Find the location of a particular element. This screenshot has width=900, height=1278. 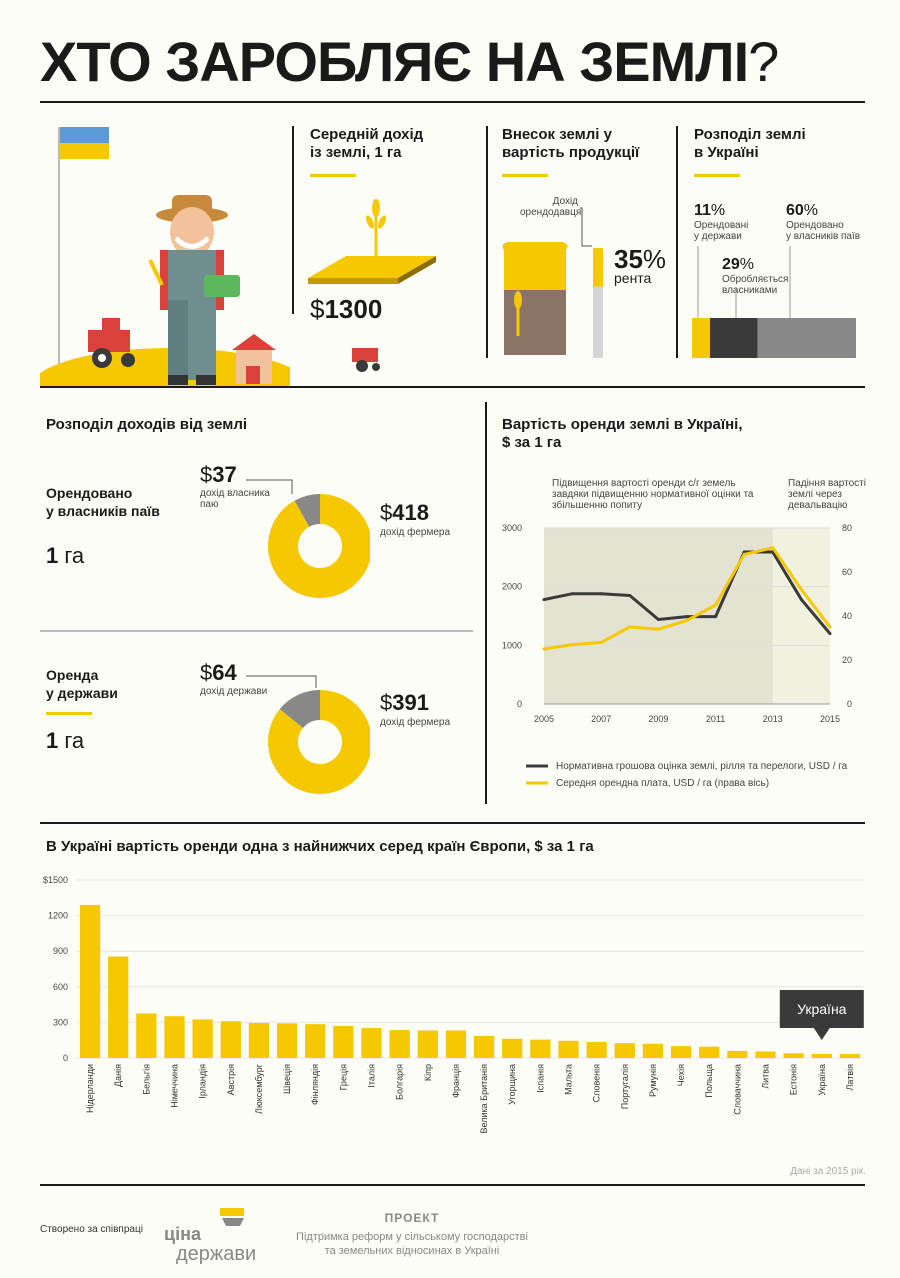

case2-donut is located at coordinates (308, 734).